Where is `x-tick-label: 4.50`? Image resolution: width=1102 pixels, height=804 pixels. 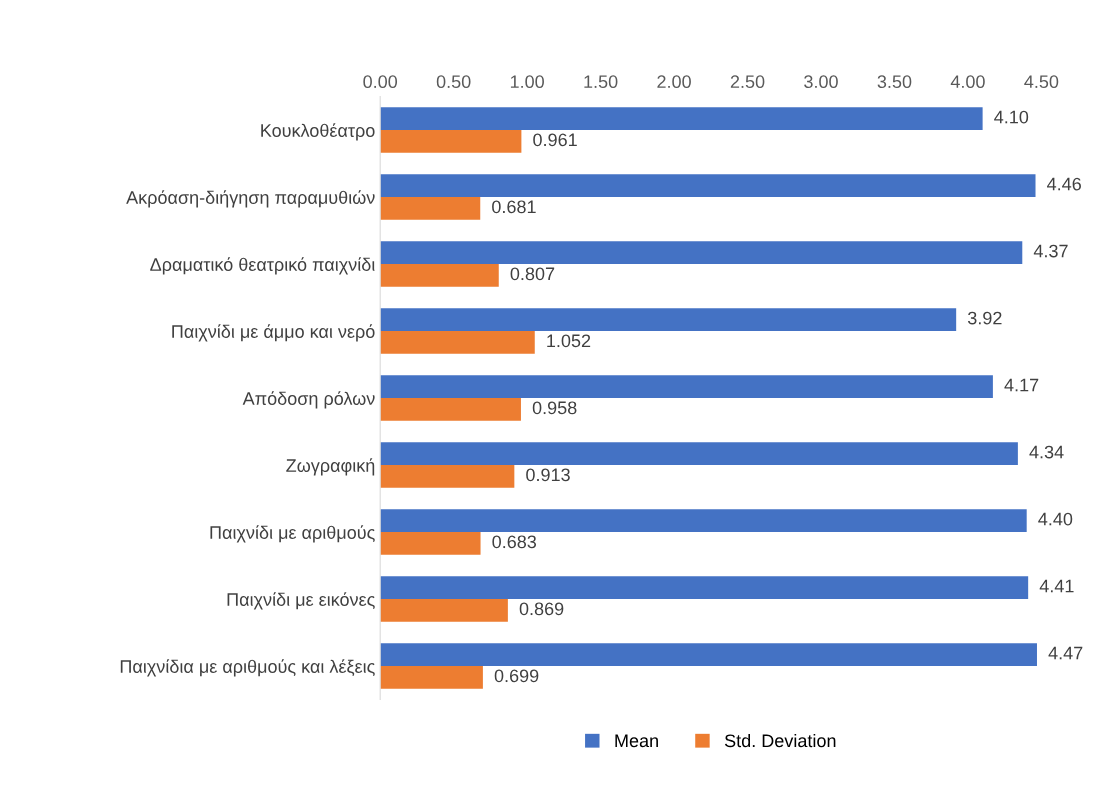
x-tick-label: 4.50 is located at coordinates (1041, 82).